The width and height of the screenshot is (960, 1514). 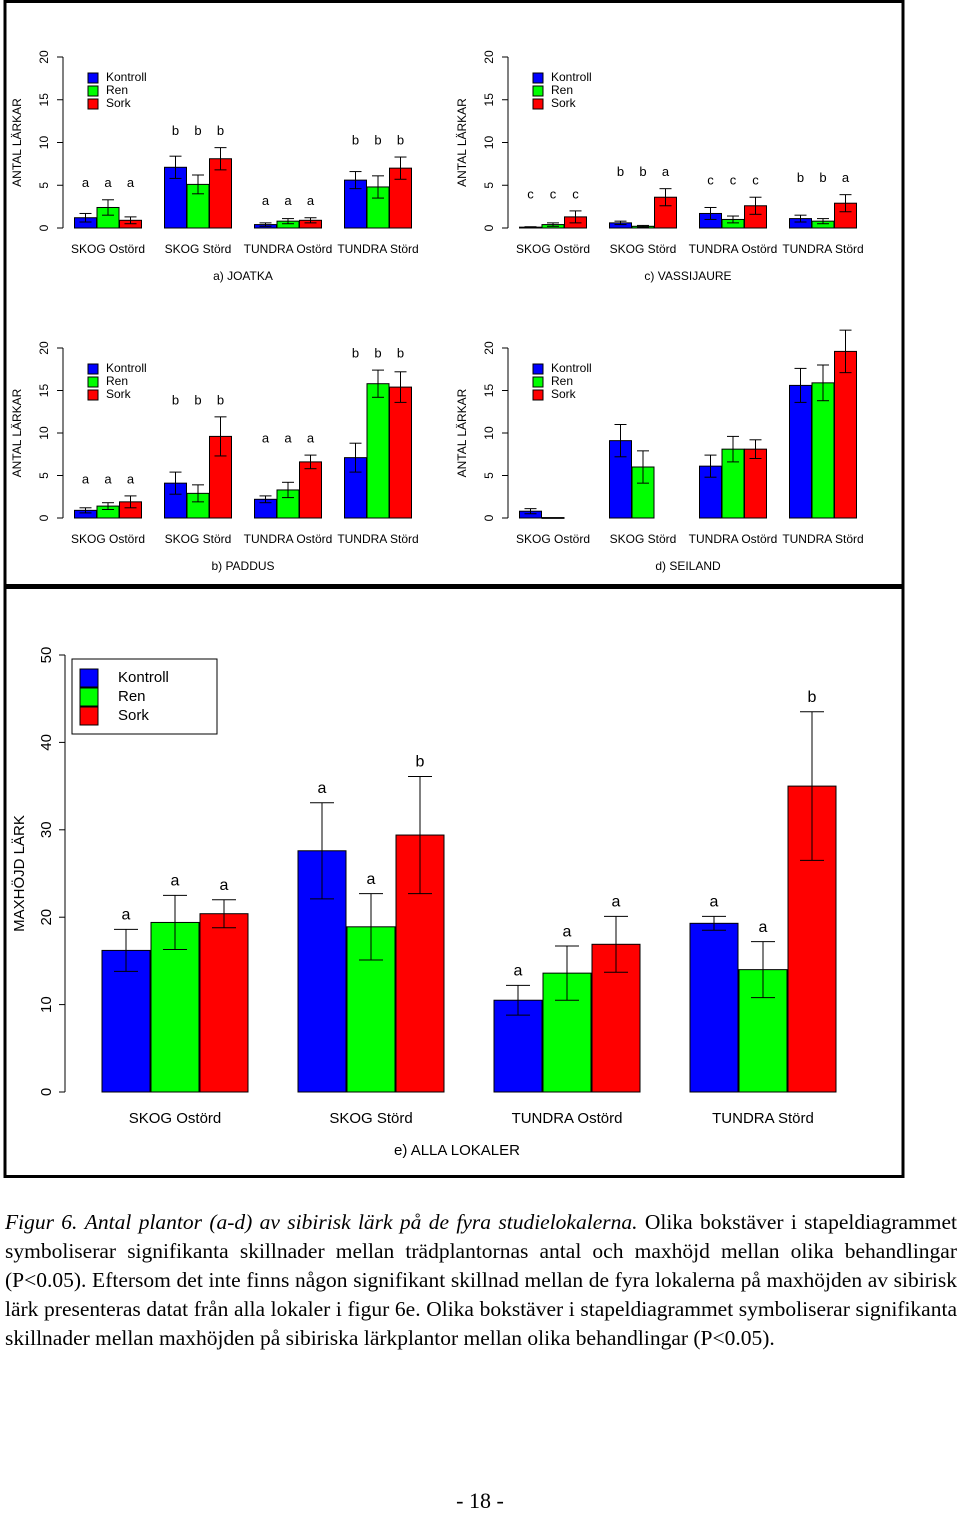 What do you see at coordinates (243, 276) in the screenshot?
I see `chart-title: a) JOATKA` at bounding box center [243, 276].